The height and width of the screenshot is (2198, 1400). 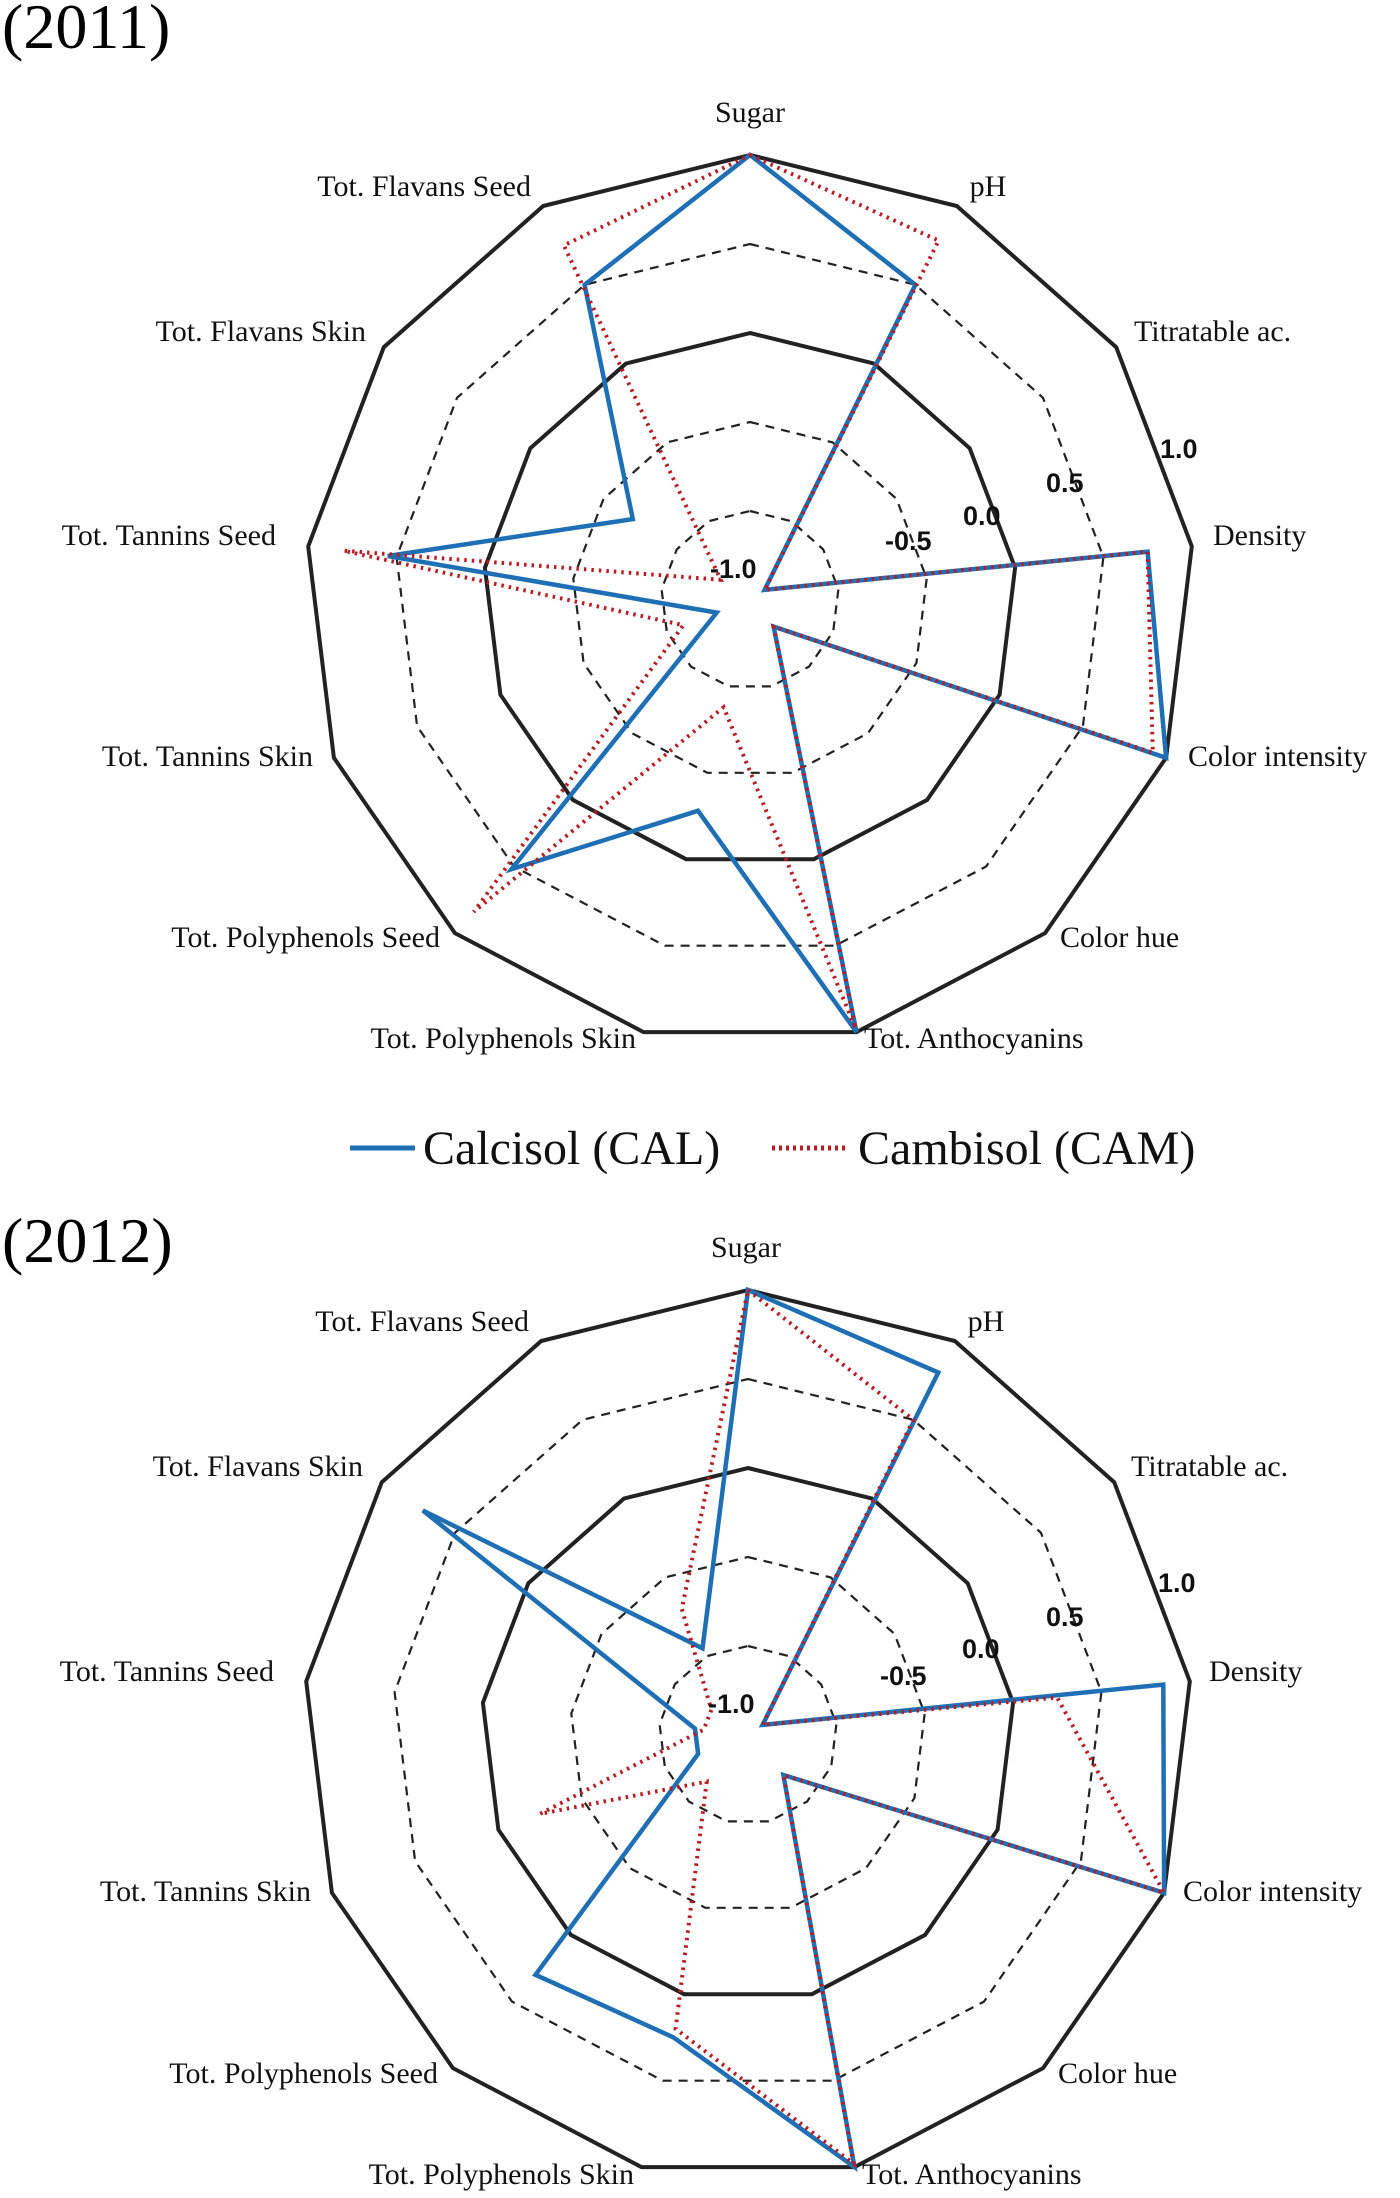 What do you see at coordinates (1026, 1148) in the screenshot?
I see `legend-cam-label: Cambisol (CAM)` at bounding box center [1026, 1148].